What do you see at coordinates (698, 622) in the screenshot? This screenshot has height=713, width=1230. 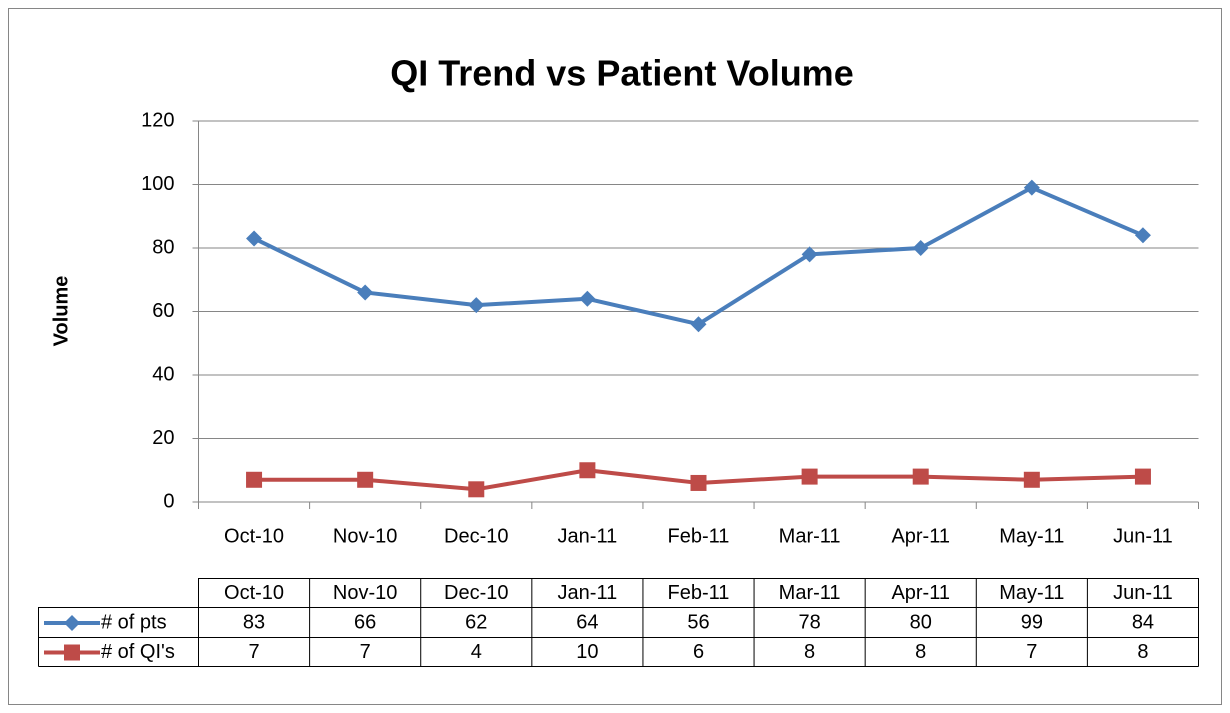 I see `table-value: 56` at bounding box center [698, 622].